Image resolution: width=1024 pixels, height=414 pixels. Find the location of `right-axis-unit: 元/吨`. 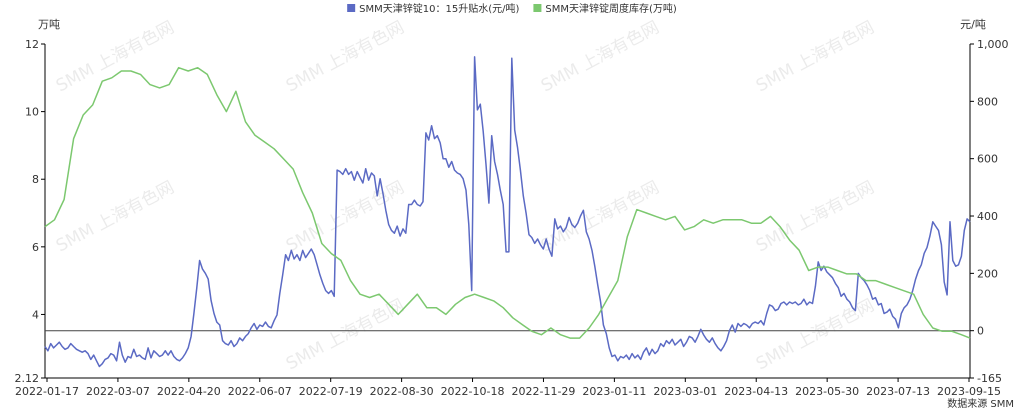

right-axis-unit: 元/吨 is located at coordinates (973, 24).